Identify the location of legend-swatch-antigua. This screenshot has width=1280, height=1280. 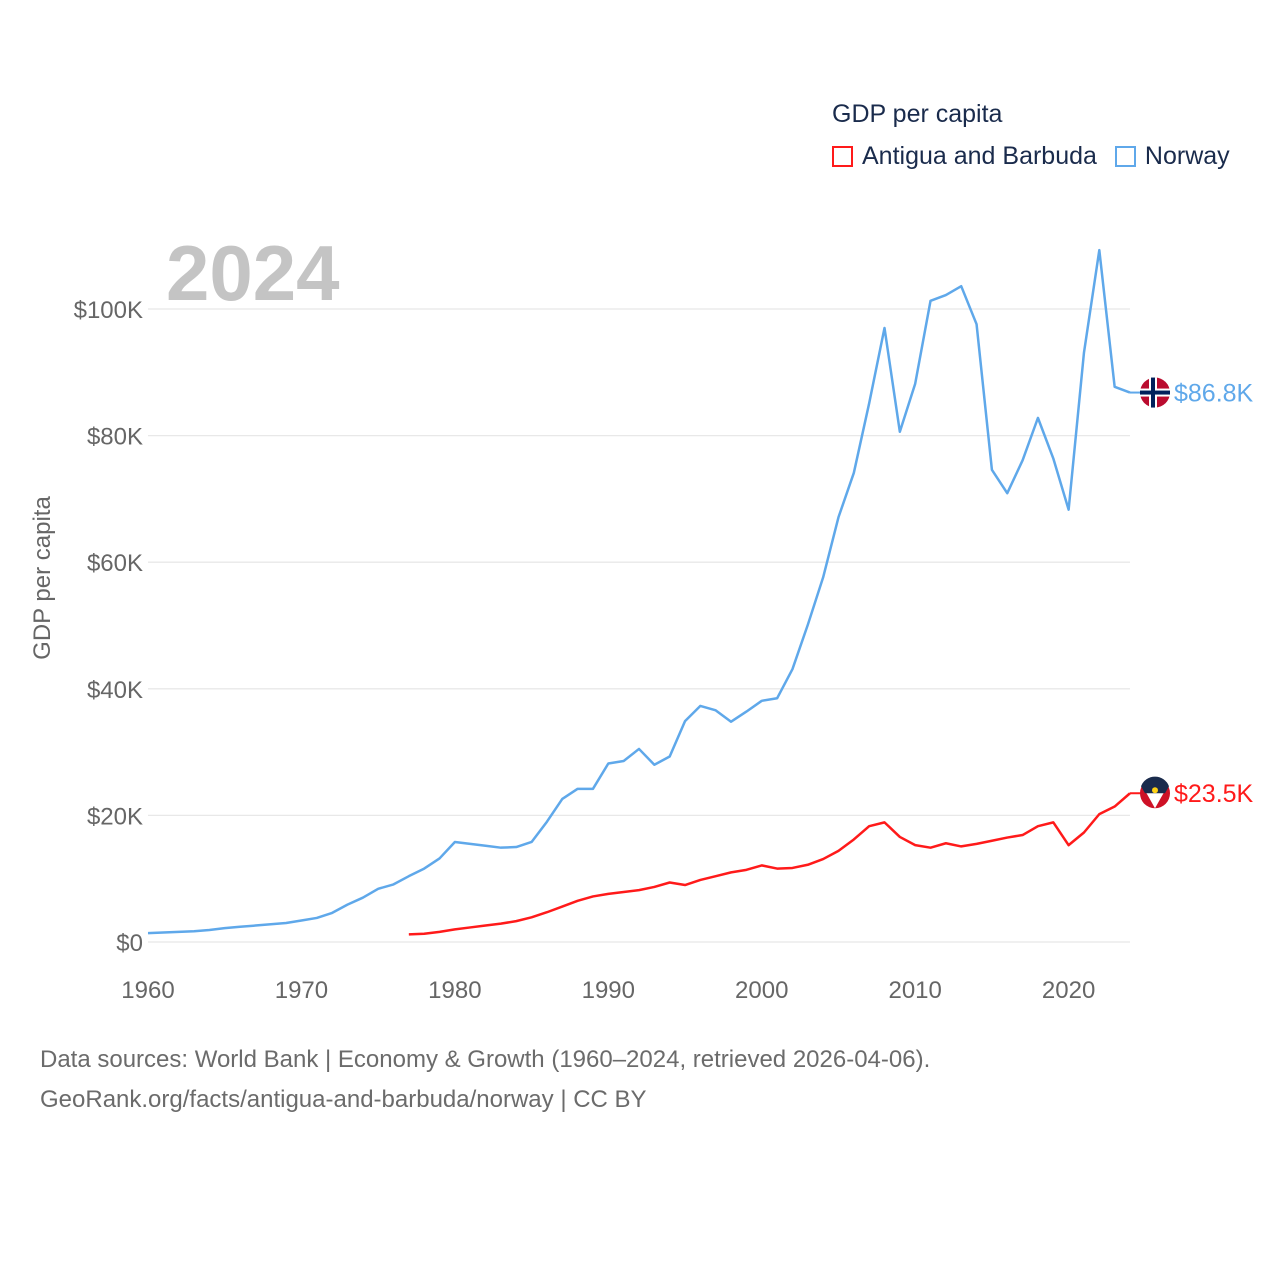
(842, 156).